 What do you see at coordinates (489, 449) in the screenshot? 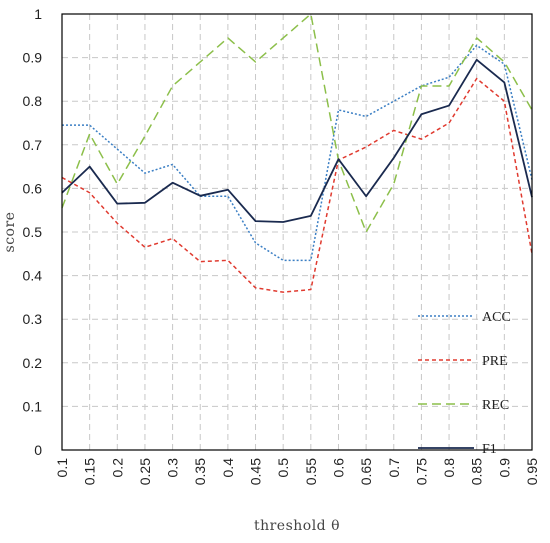
I see `legend-label-f1: F1` at bounding box center [489, 449].